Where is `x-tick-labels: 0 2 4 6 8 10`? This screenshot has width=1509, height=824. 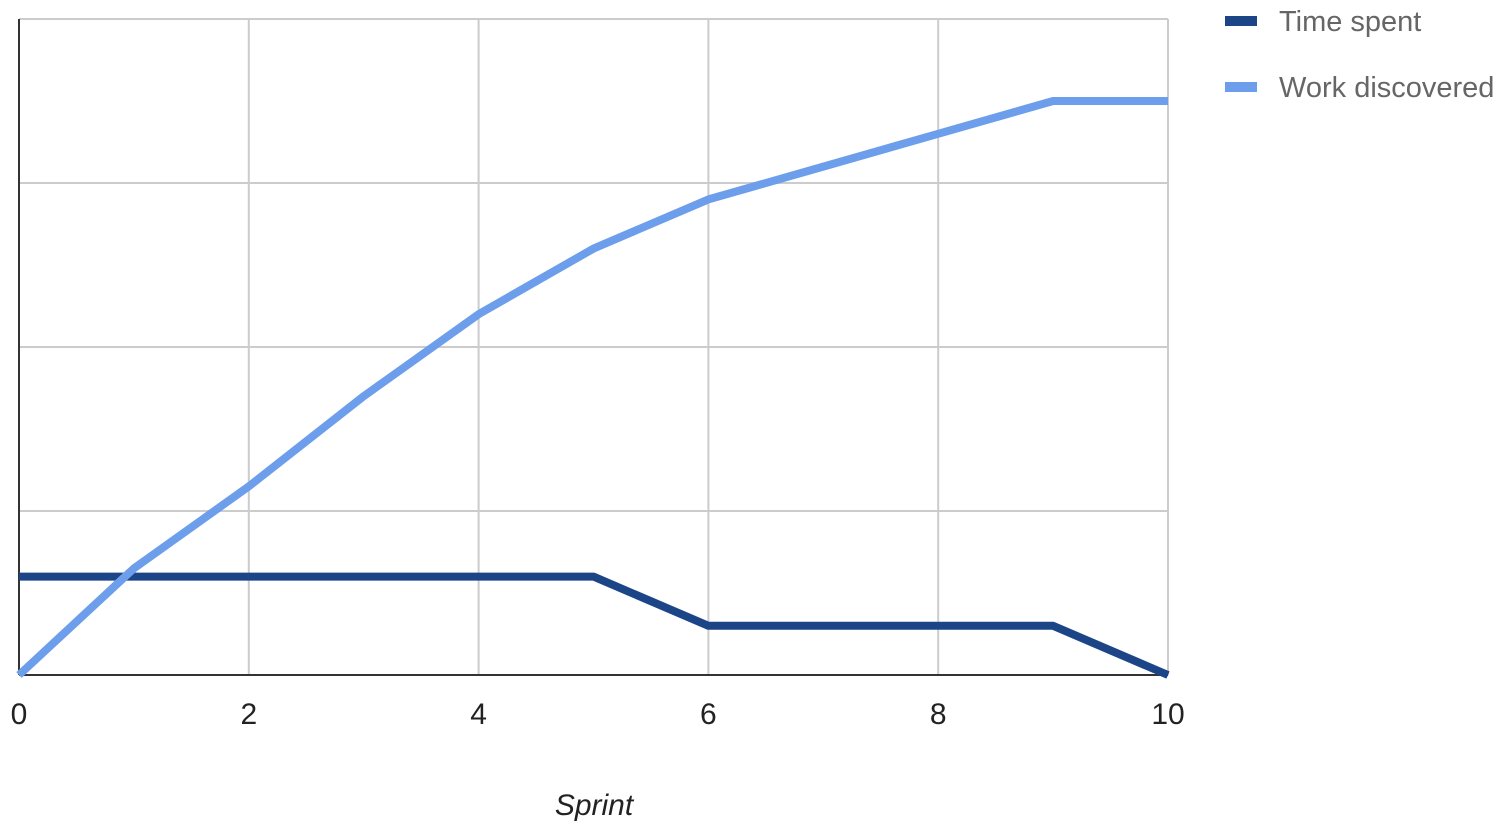
x-tick-labels: 0 2 4 6 8 10 is located at coordinates (598, 714).